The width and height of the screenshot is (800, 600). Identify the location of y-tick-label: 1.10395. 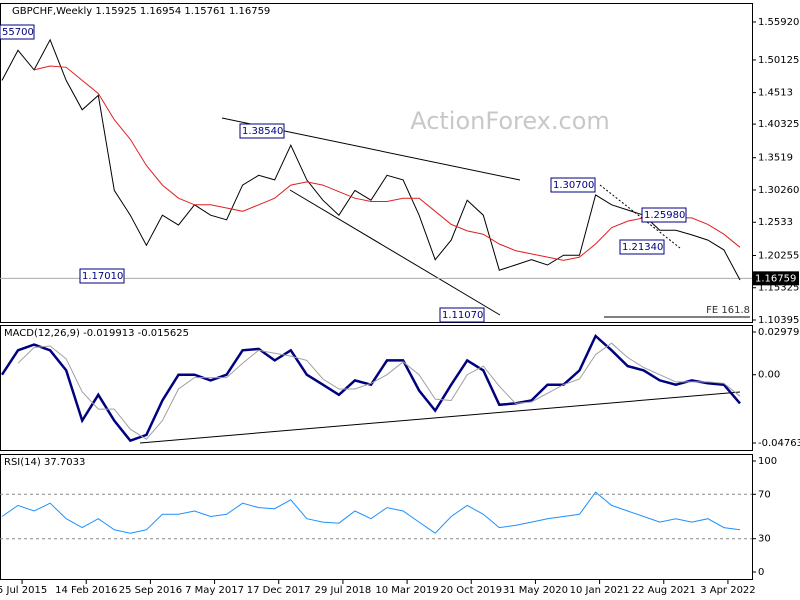
(778, 320).